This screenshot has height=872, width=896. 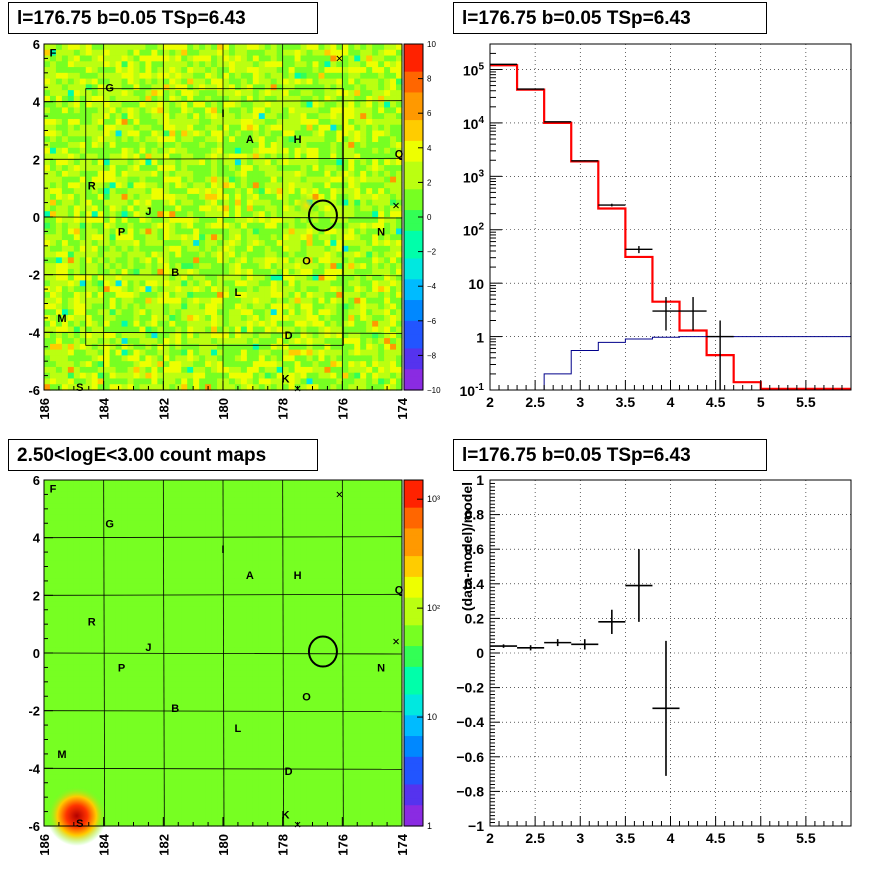 What do you see at coordinates (34, 275) in the screenshot?
I see `y-tick-label: -2` at bounding box center [34, 275].